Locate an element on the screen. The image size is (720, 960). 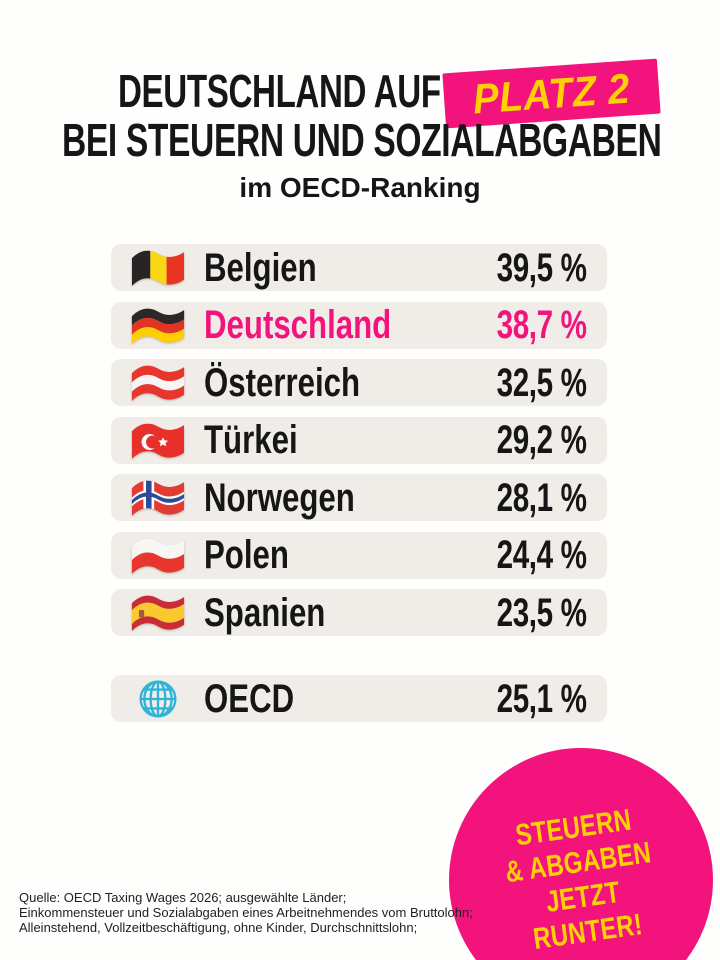
platz2-highlight-text: PLATZ 2 is located at coordinates (551, 93).